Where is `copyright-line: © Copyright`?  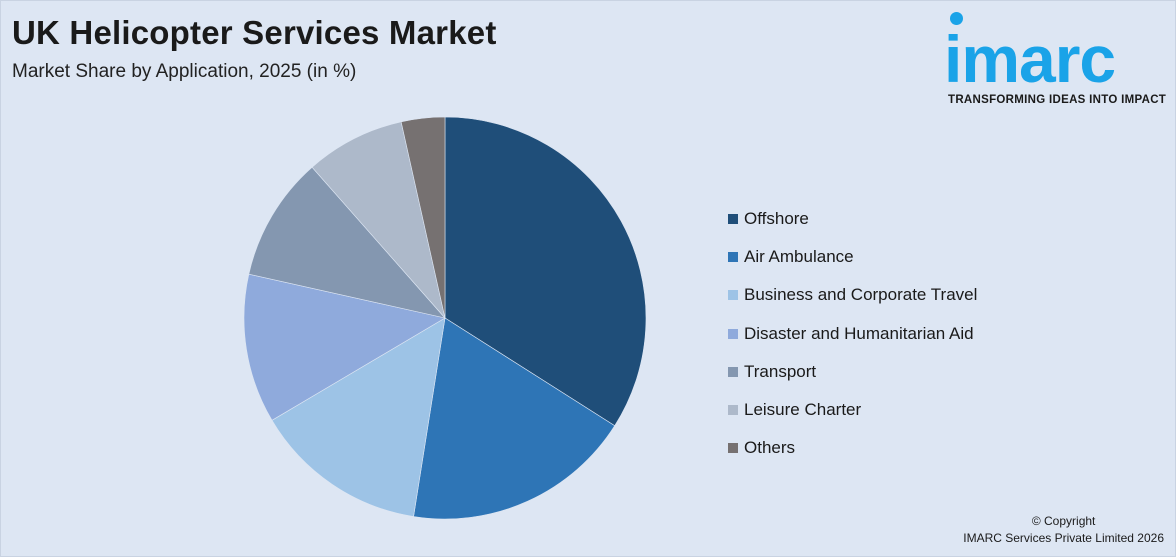
copyright-line: © Copyright is located at coordinates (1063, 521).